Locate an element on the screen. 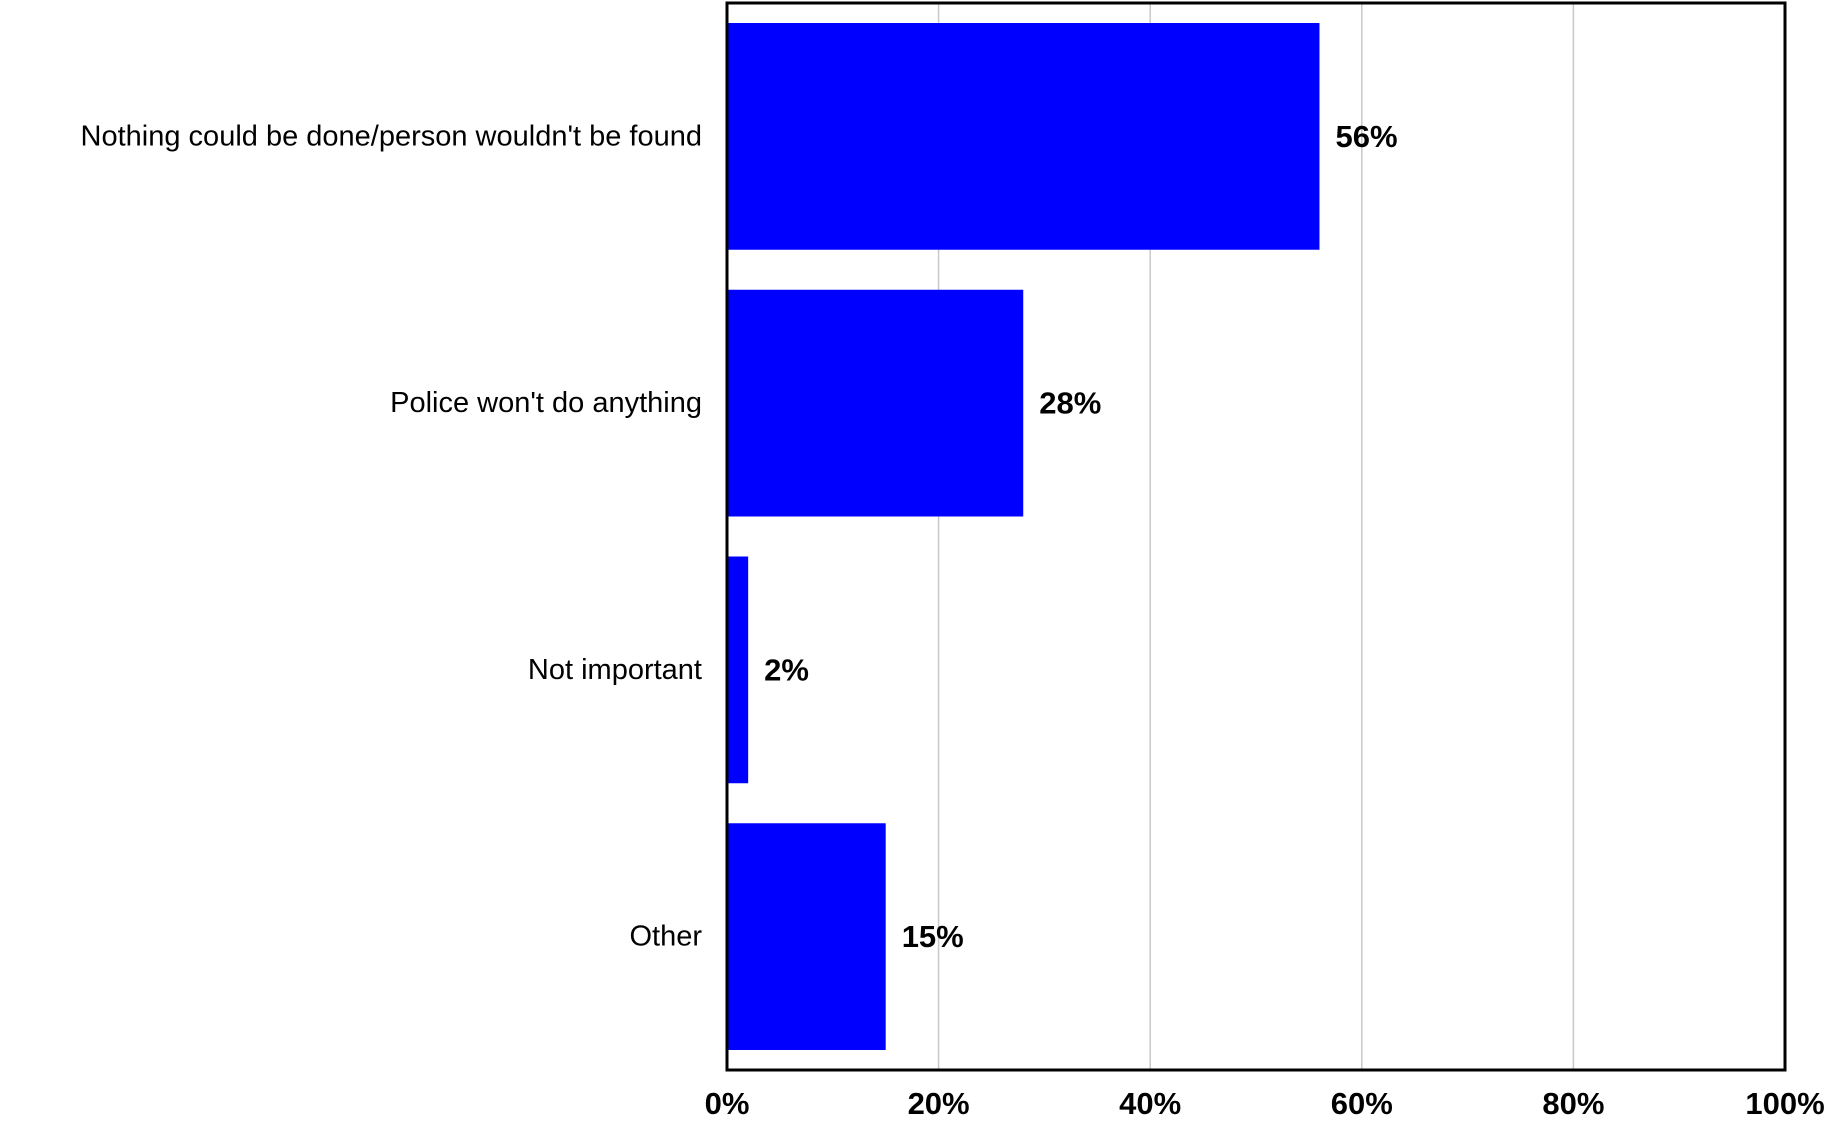 This screenshot has width=1828, height=1129. x-tick-label-1: 20% is located at coordinates (939, 1103).